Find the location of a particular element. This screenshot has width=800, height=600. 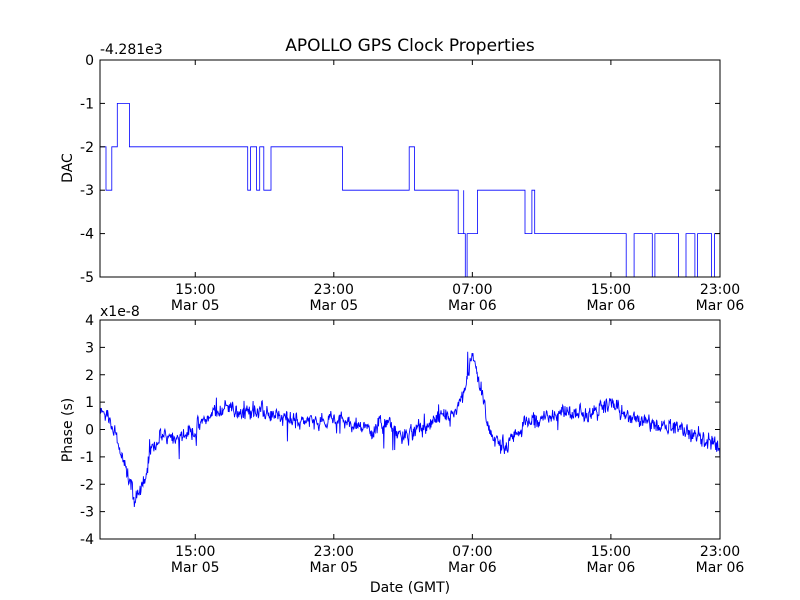

y-tick-label: 2 is located at coordinates (89, 376).